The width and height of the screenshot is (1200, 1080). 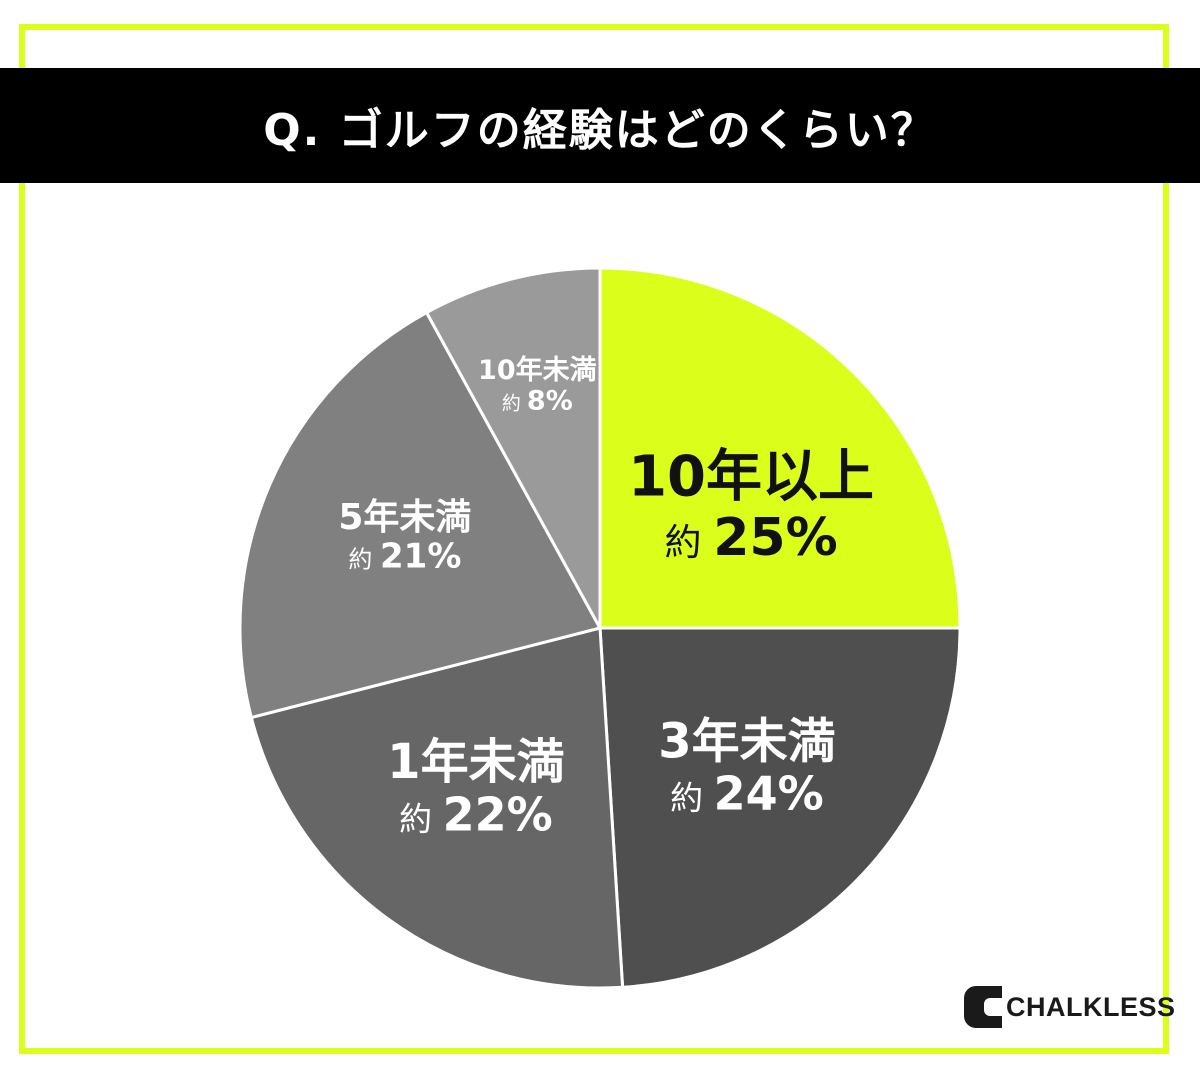 What do you see at coordinates (983, 1007) in the screenshot?
I see `chalkless-logo-icon` at bounding box center [983, 1007].